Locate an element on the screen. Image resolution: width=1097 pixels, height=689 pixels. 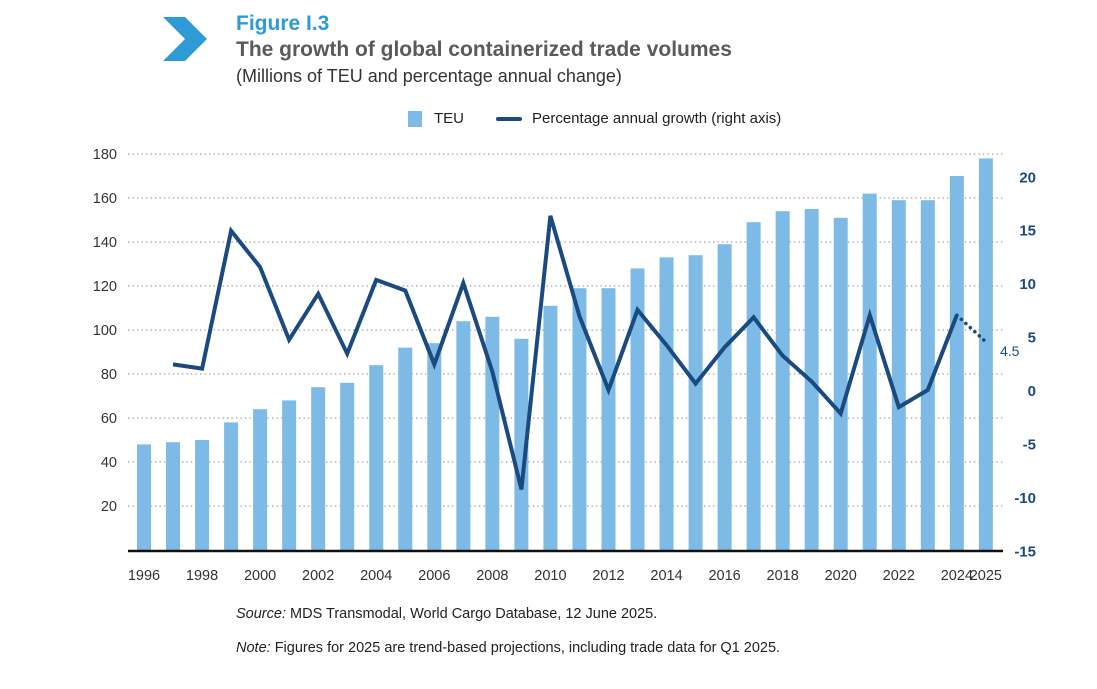
figure-label: Figure I.3 is located at coordinates (283, 23).